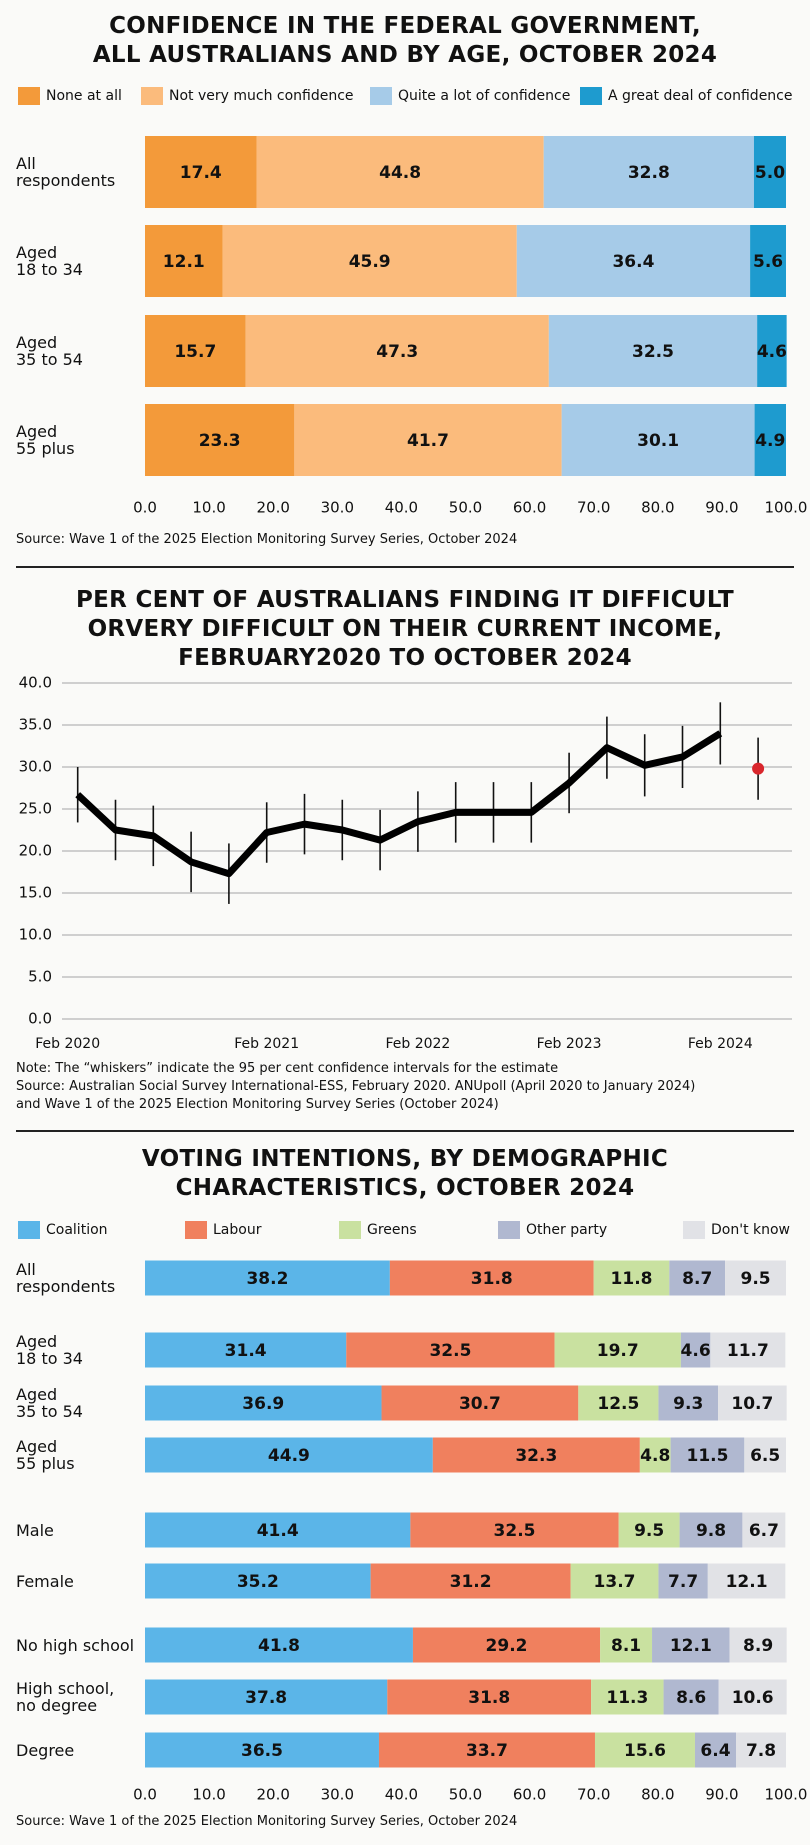 This screenshot has height=1845, width=810. Describe the element at coordinates (645, 1751) in the screenshot. I see `value-label: 15.6` at that location.